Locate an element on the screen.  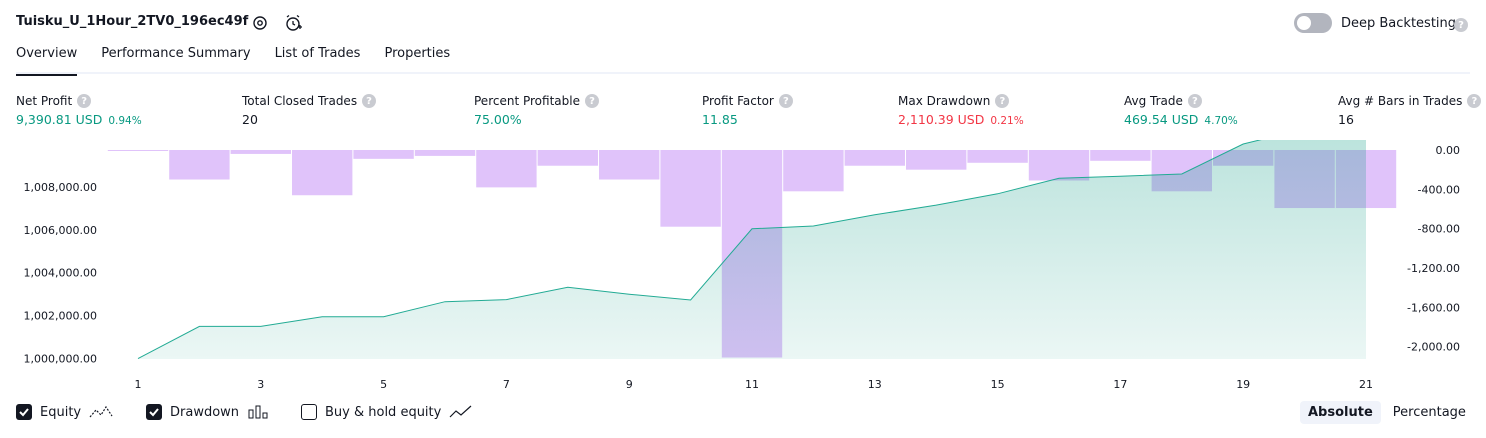
metric-value: 2,110.39 USD is located at coordinates (941, 119).